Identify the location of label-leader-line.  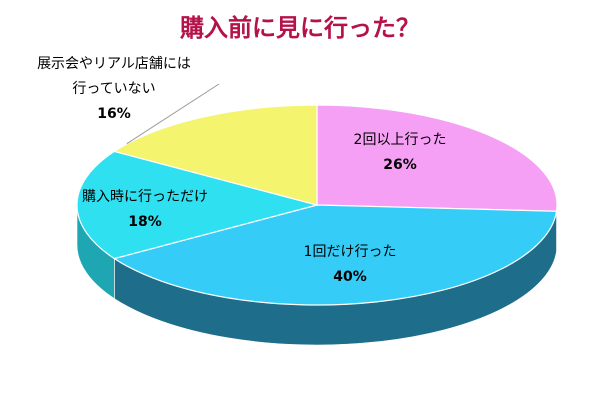
(173, 114).